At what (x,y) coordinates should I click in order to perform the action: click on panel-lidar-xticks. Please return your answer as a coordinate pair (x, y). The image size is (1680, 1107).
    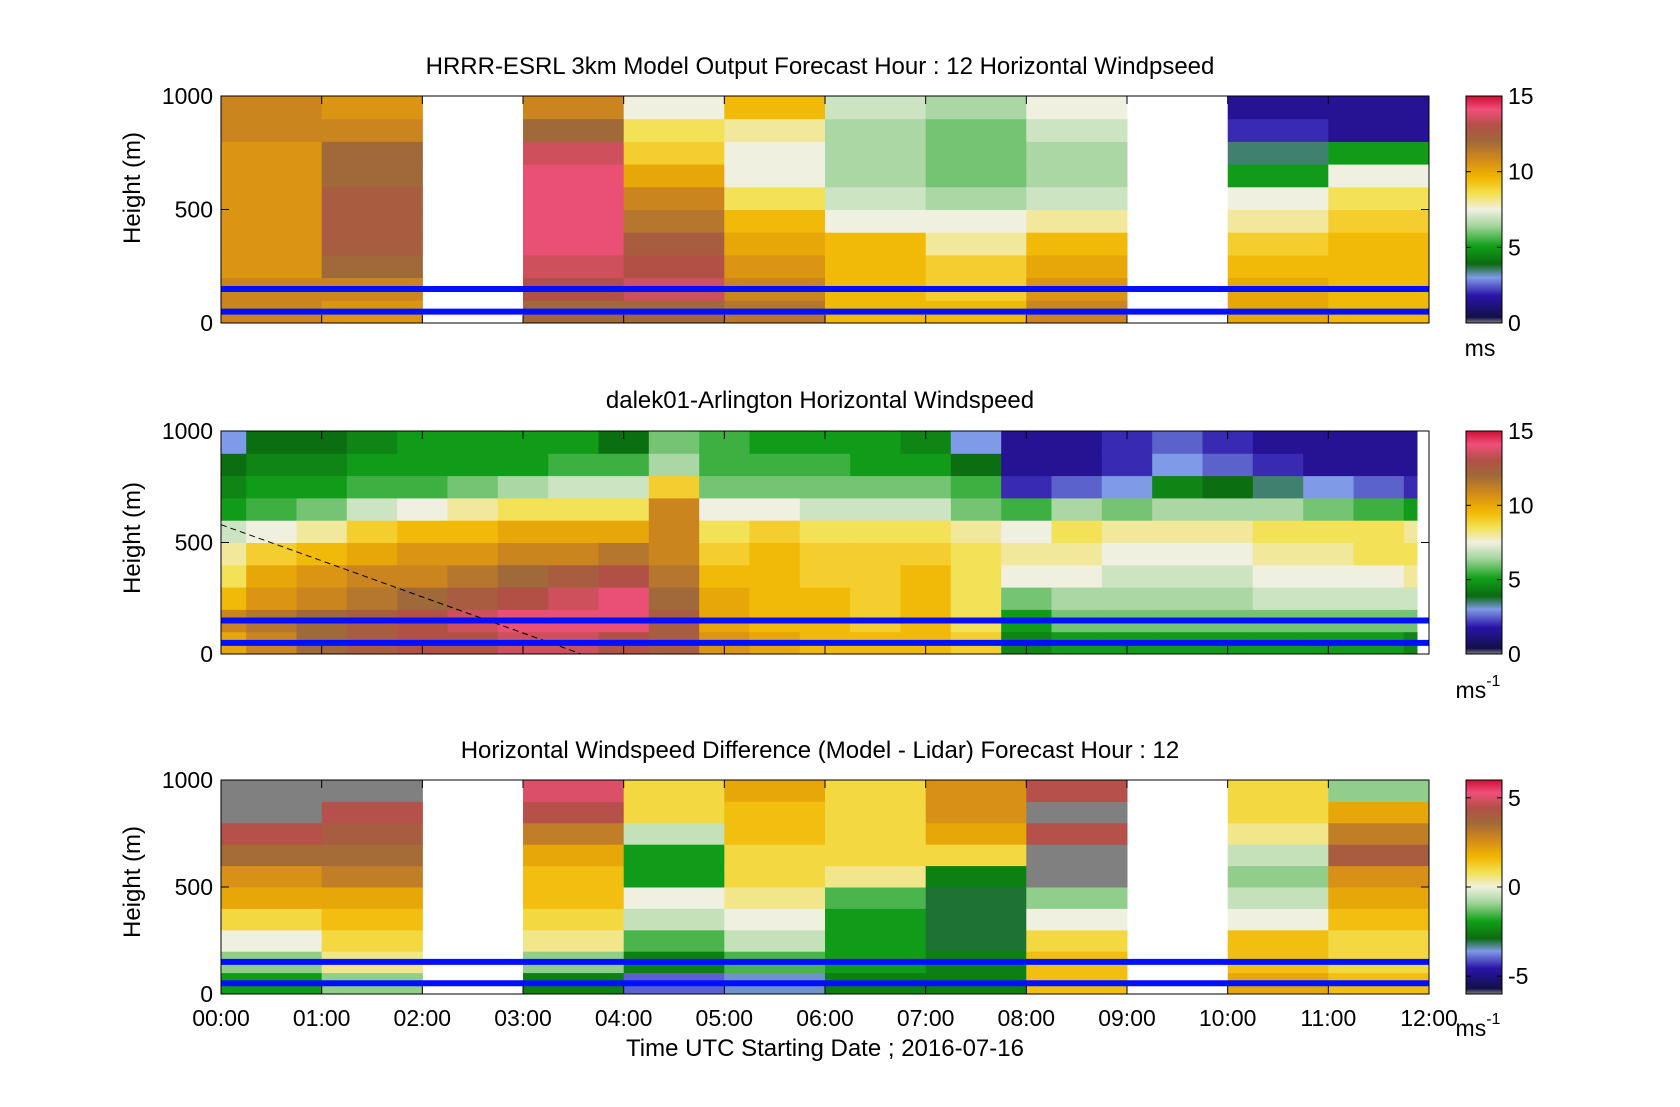
    Looking at the image, I should click on (825, 542).